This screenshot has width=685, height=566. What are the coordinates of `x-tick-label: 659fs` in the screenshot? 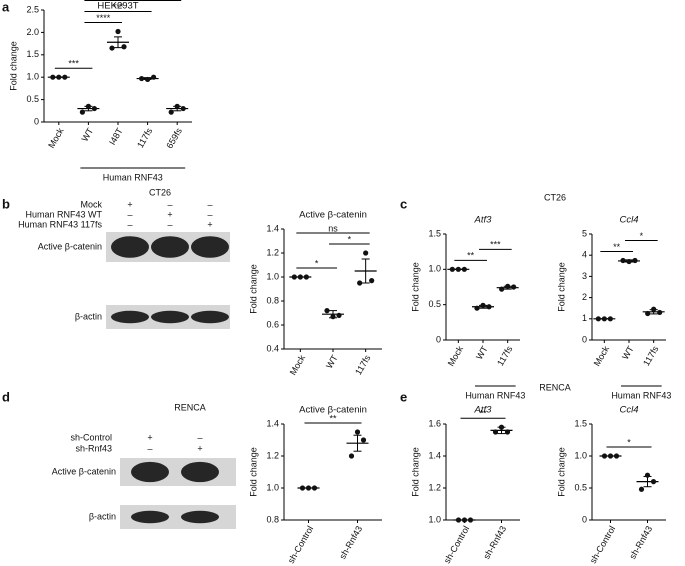 It's located at (174, 138).